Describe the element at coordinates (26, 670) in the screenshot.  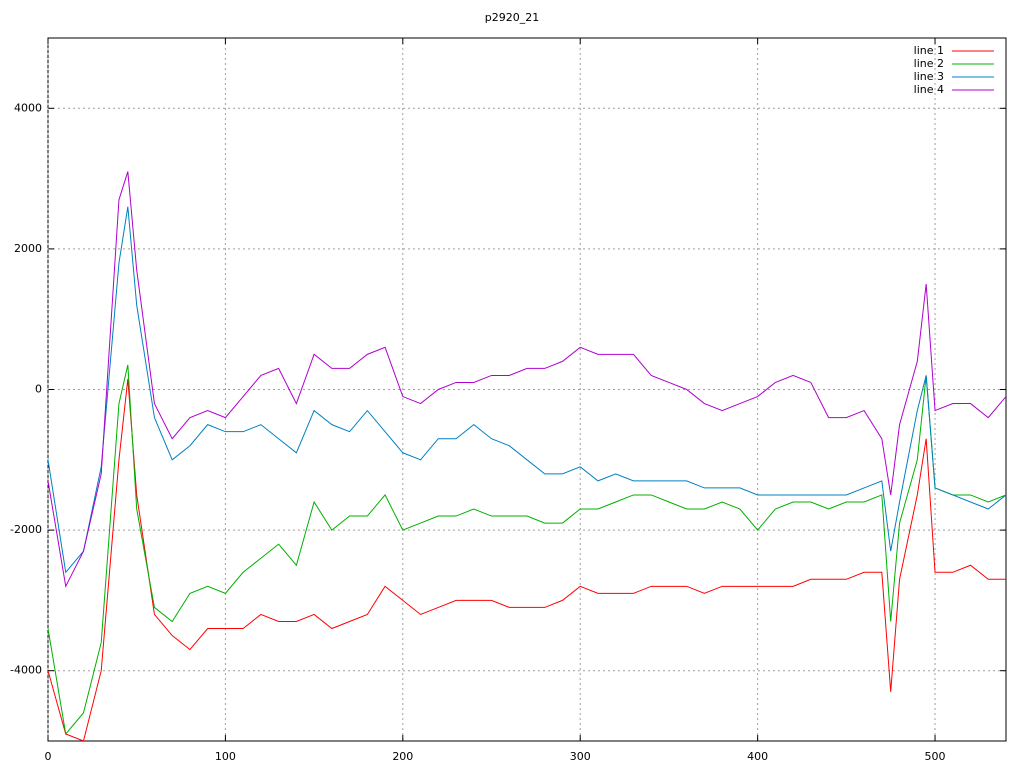
I see `y-tick-label: -4000` at that location.